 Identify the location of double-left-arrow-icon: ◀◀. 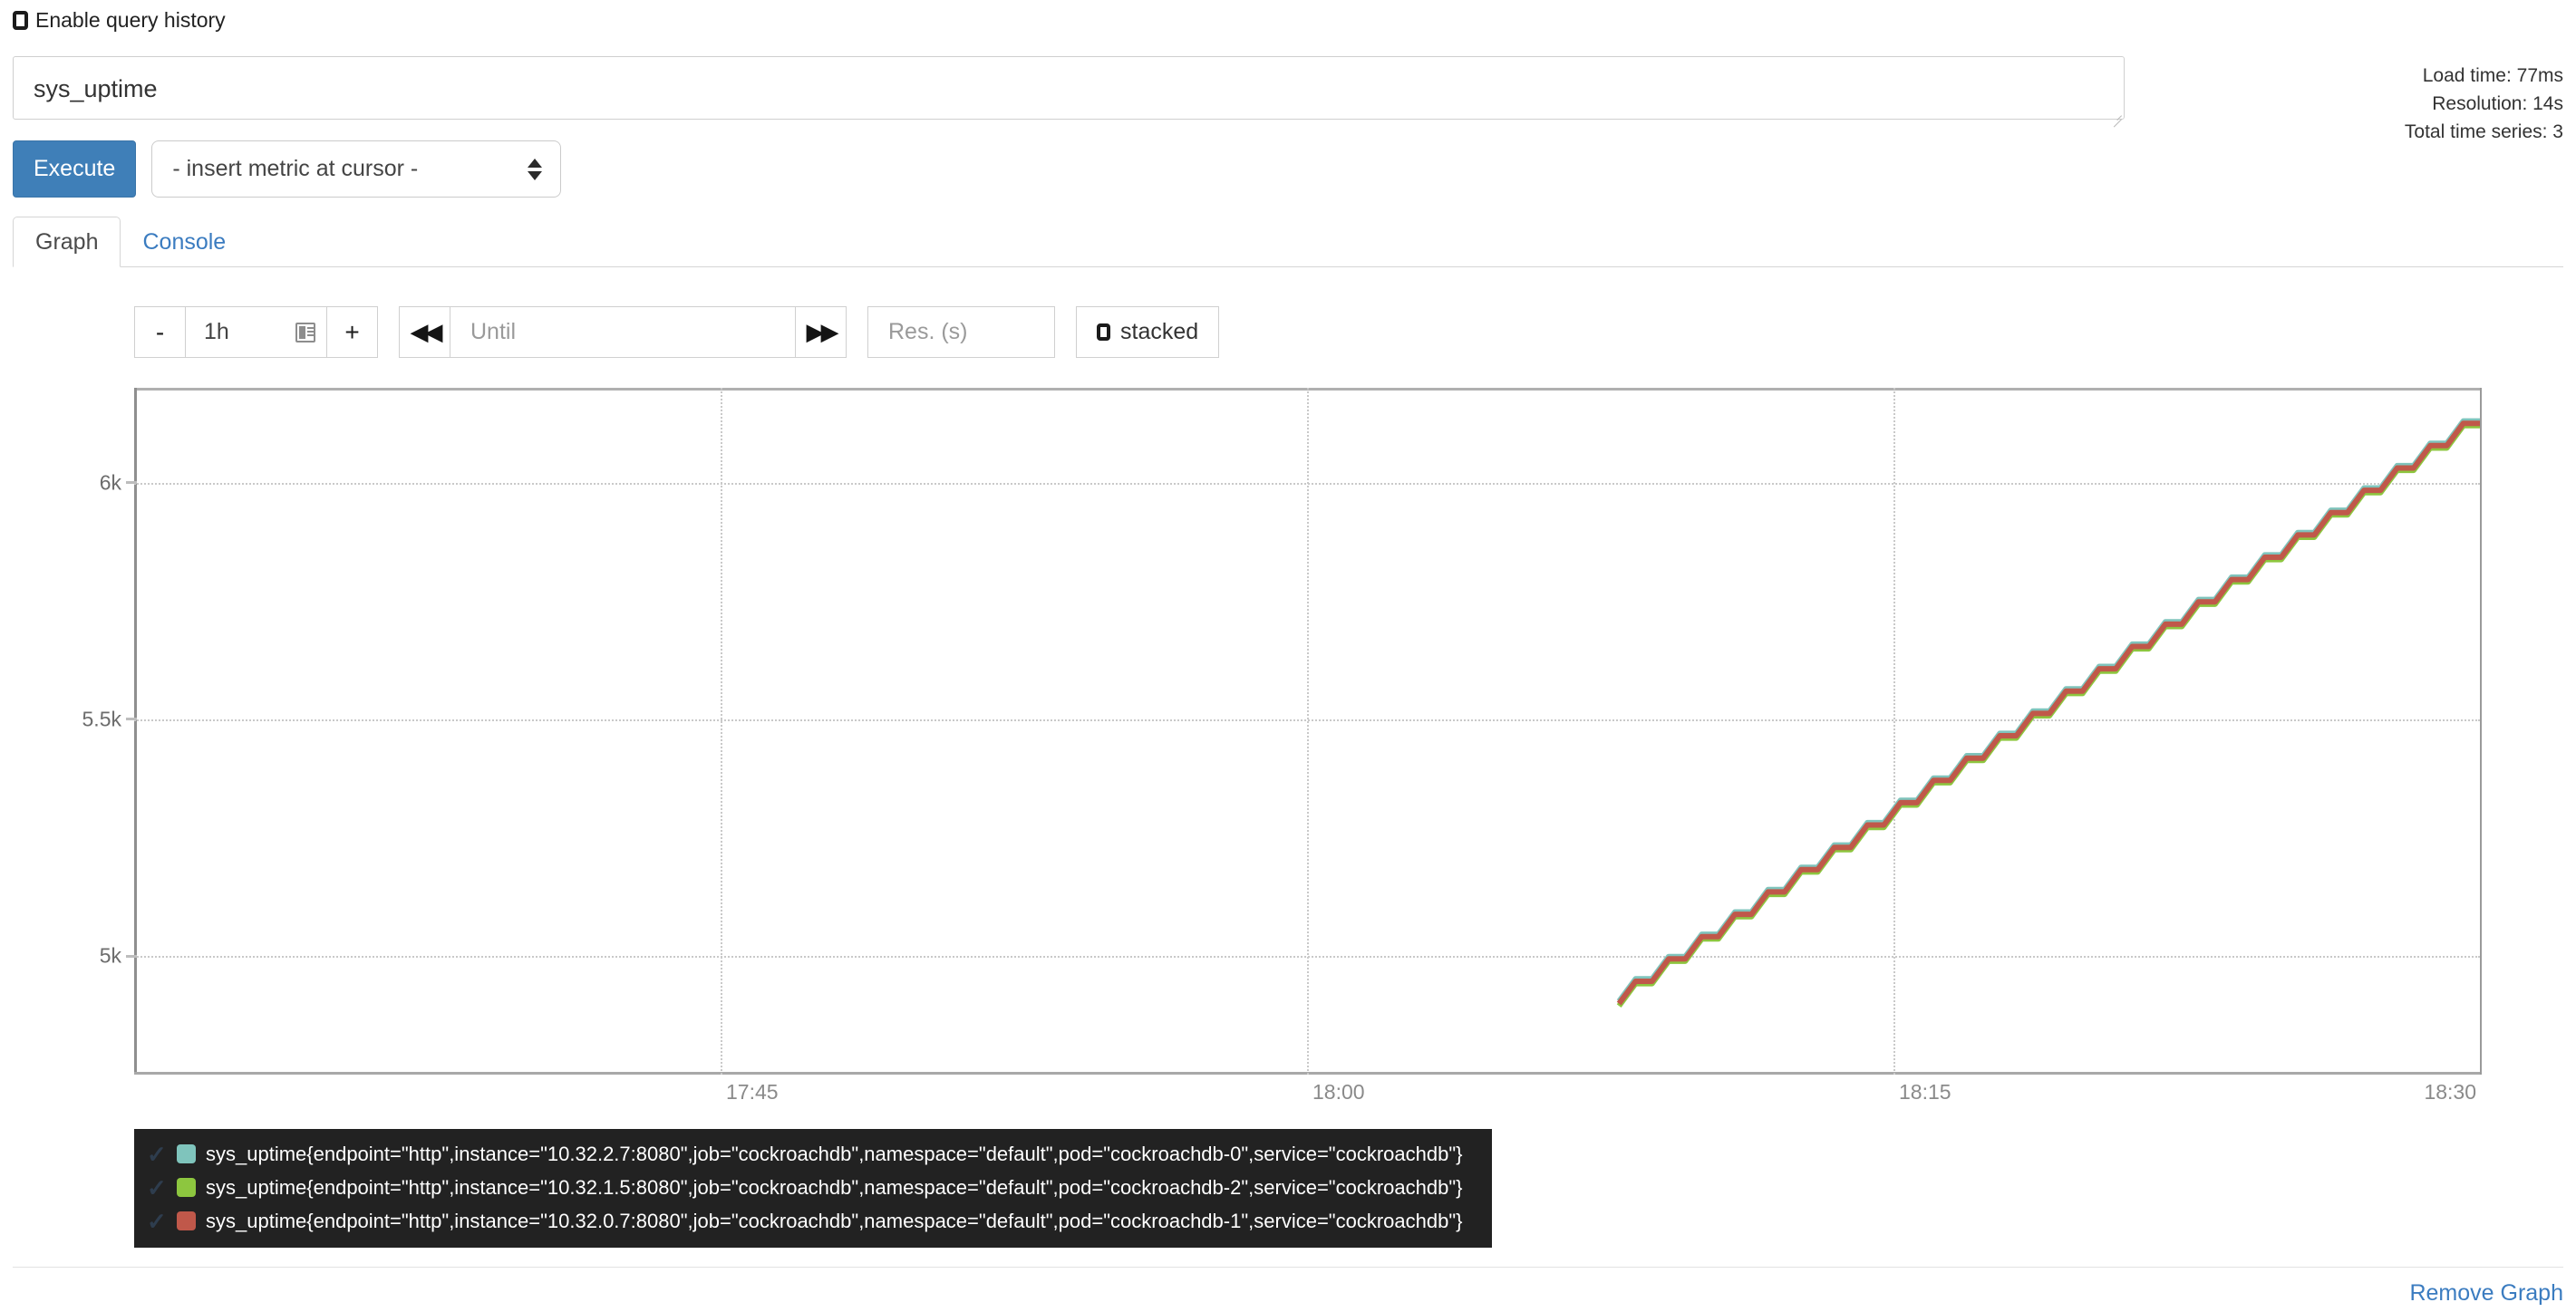
(426, 331).